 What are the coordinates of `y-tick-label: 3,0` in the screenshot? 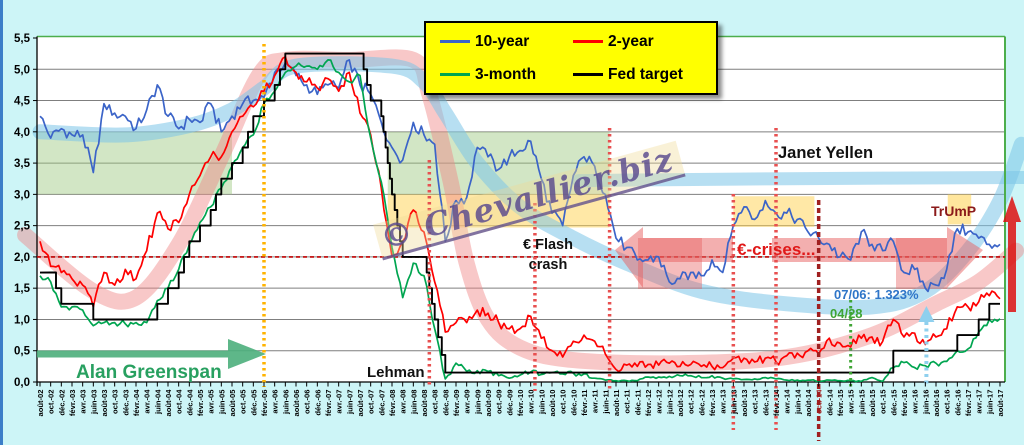 It's located at (22, 195).